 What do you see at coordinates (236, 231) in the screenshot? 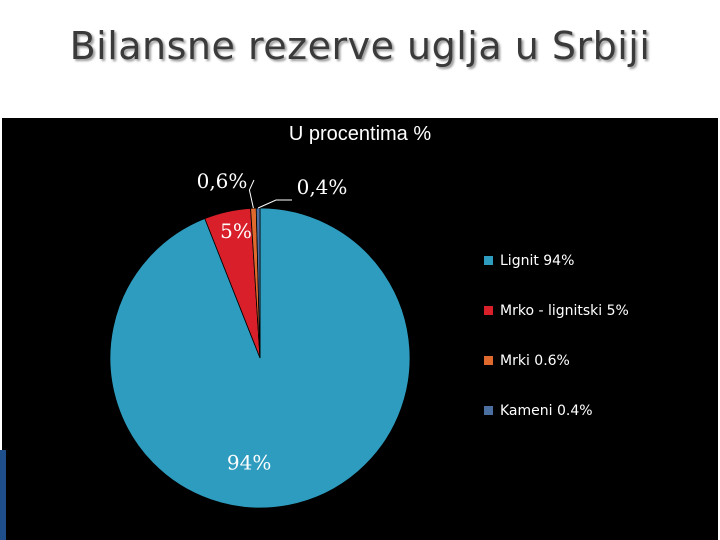
I see `data-label-mrko-lignitski: 5%` at bounding box center [236, 231].